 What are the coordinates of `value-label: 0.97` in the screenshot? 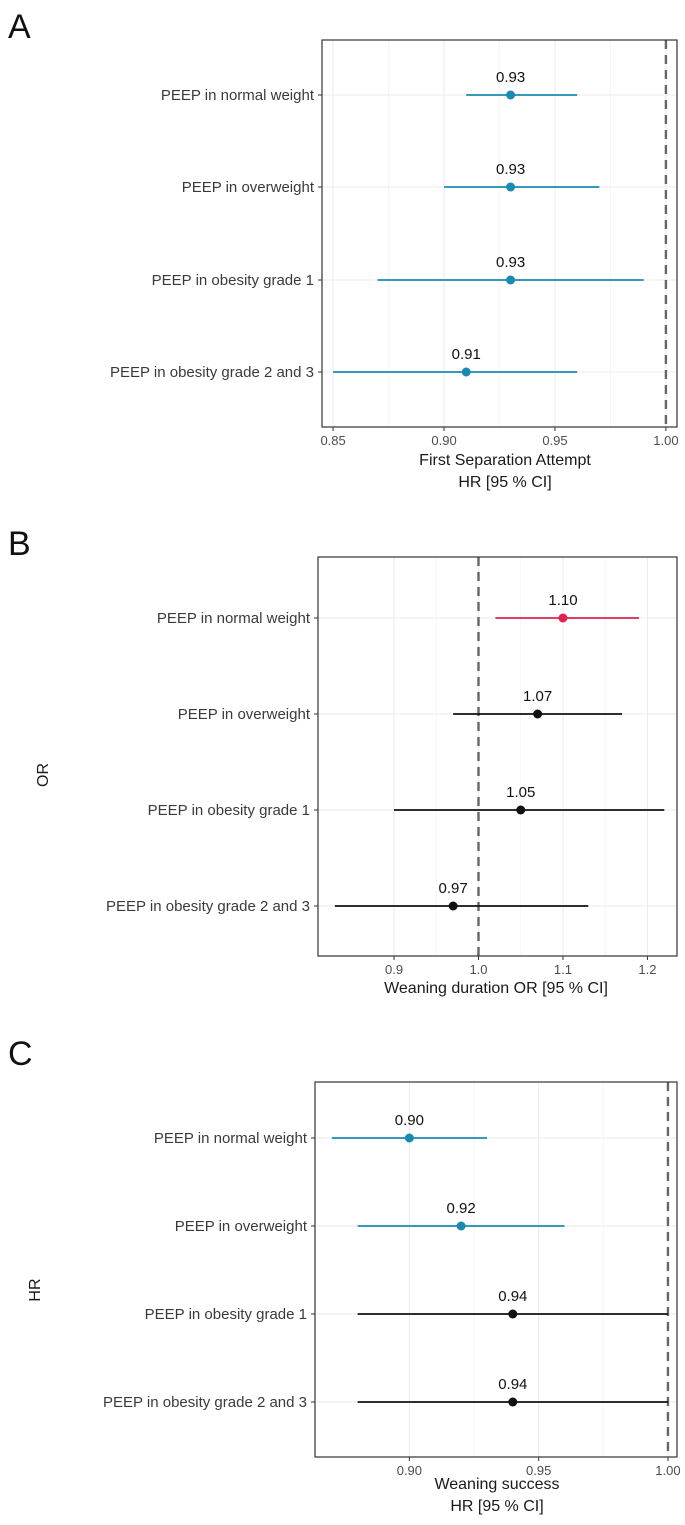 It's located at (453, 888).